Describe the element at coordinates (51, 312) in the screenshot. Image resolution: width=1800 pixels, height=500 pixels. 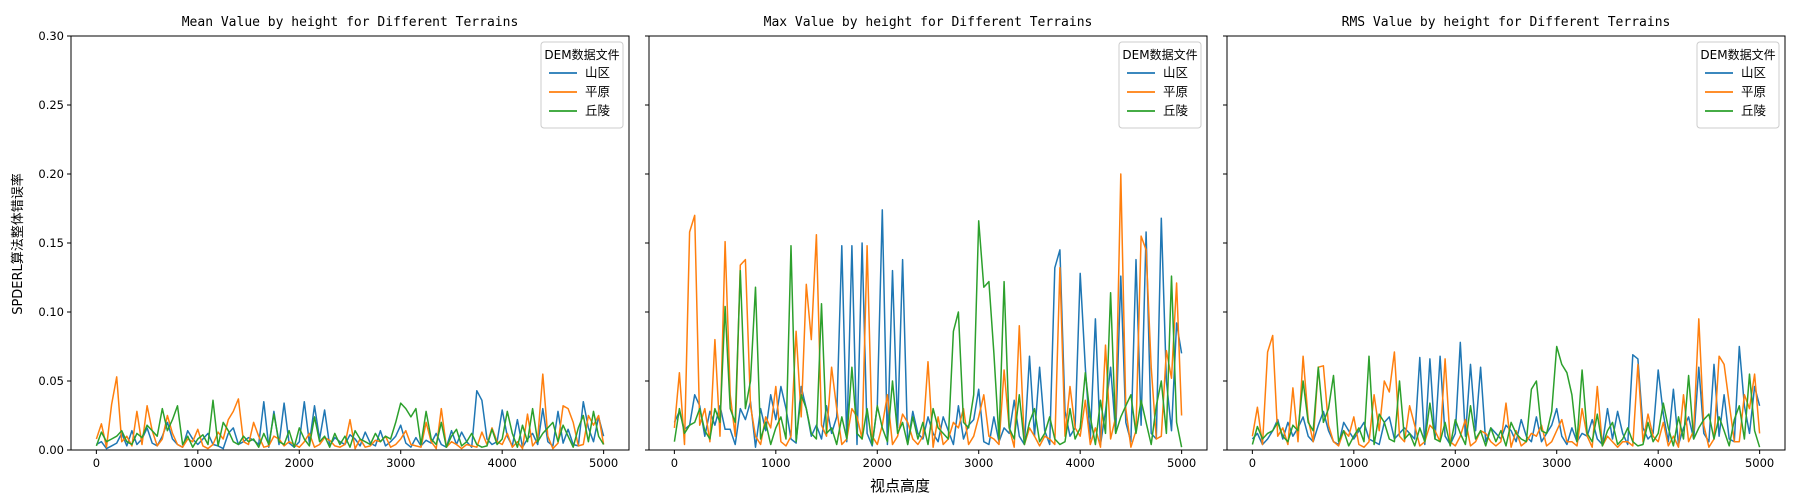
I see `y-tick-label: 0.10` at that location.